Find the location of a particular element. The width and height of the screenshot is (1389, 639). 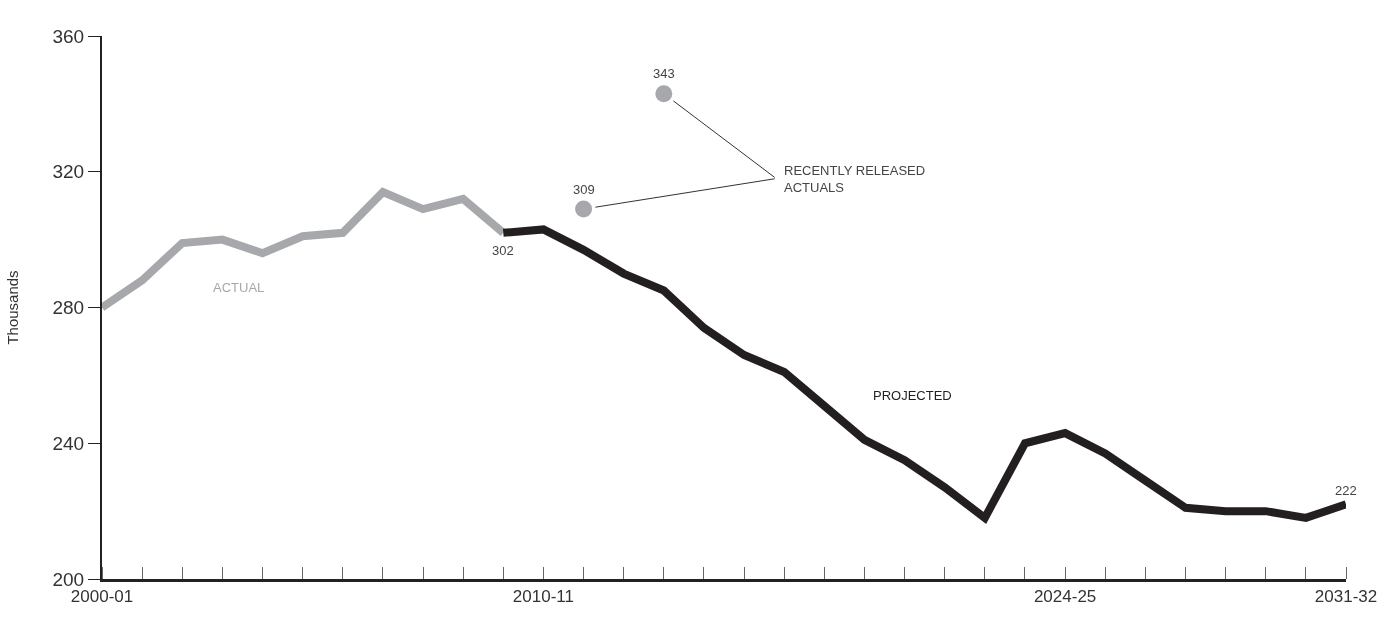

text: RECENTLY RELEASED ACTUALS is located at coordinates (855, 179).